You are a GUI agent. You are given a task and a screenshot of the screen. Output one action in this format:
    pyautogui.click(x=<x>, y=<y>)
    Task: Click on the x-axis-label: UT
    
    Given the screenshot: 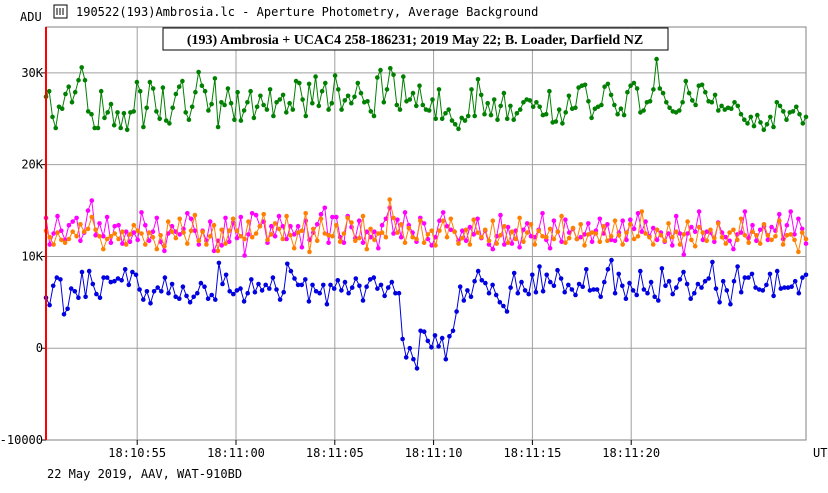 What is the action you would take?
    pyautogui.click(x=820, y=453)
    